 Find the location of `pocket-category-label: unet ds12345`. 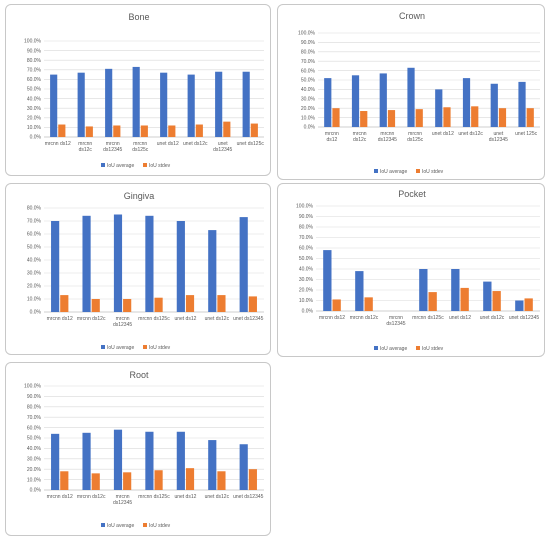

pocket-category-label: unet ds12345 is located at coordinates (524, 318).